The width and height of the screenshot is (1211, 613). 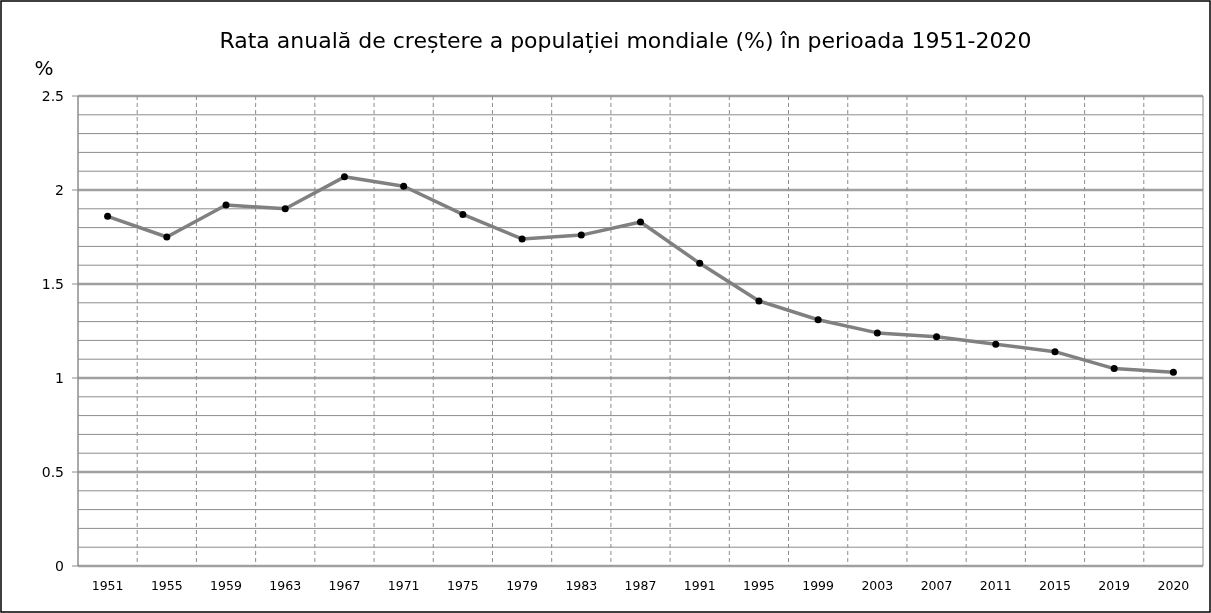 What do you see at coordinates (699, 585) in the screenshot?
I see `x-tick-label: 1991` at bounding box center [699, 585].